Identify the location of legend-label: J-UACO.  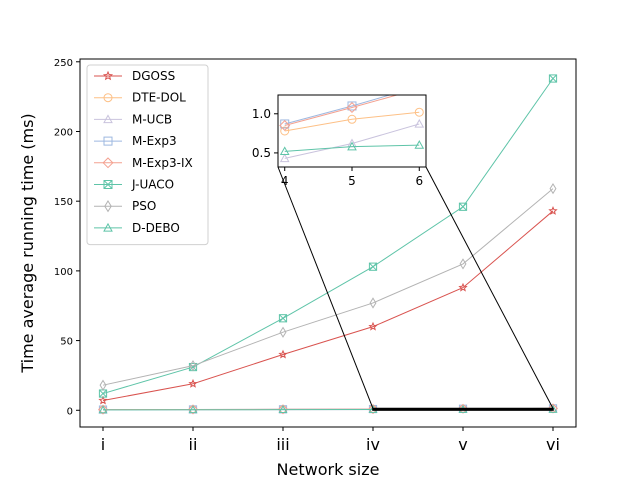
(152, 185).